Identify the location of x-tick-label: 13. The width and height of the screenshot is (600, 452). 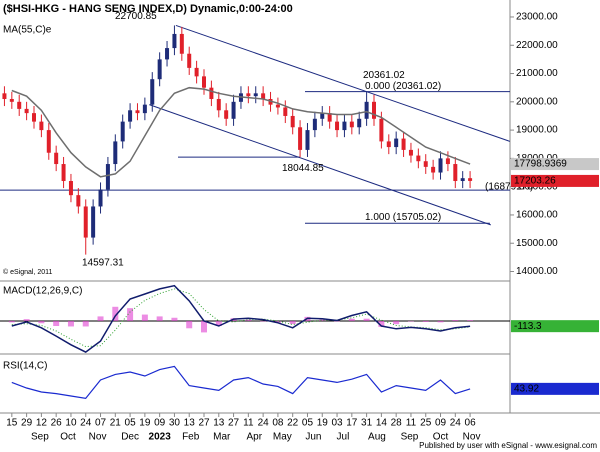
(190, 423).